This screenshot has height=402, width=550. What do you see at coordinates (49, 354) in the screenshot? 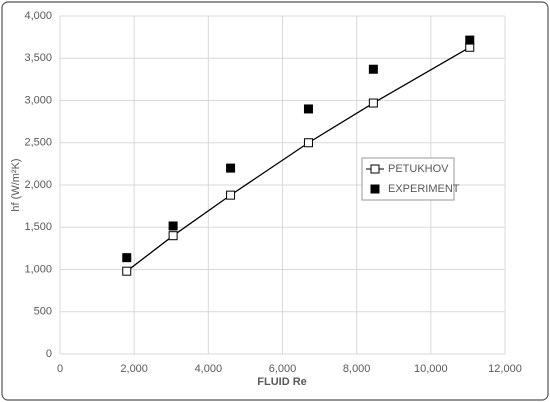
I see `y-tick-label: 0` at bounding box center [49, 354].